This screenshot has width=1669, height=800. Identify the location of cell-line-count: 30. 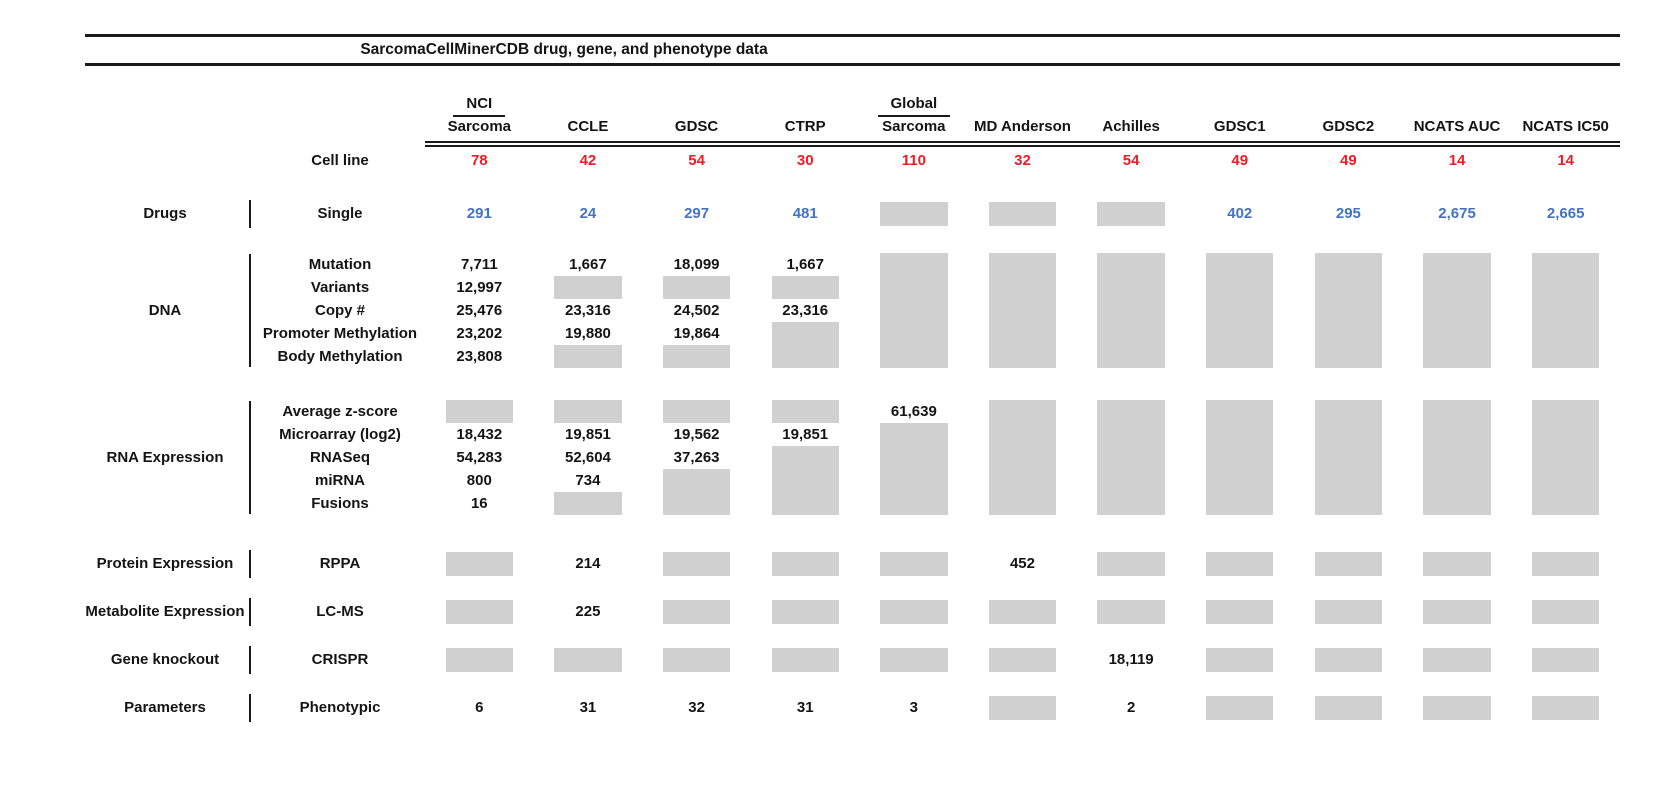
(805, 160).